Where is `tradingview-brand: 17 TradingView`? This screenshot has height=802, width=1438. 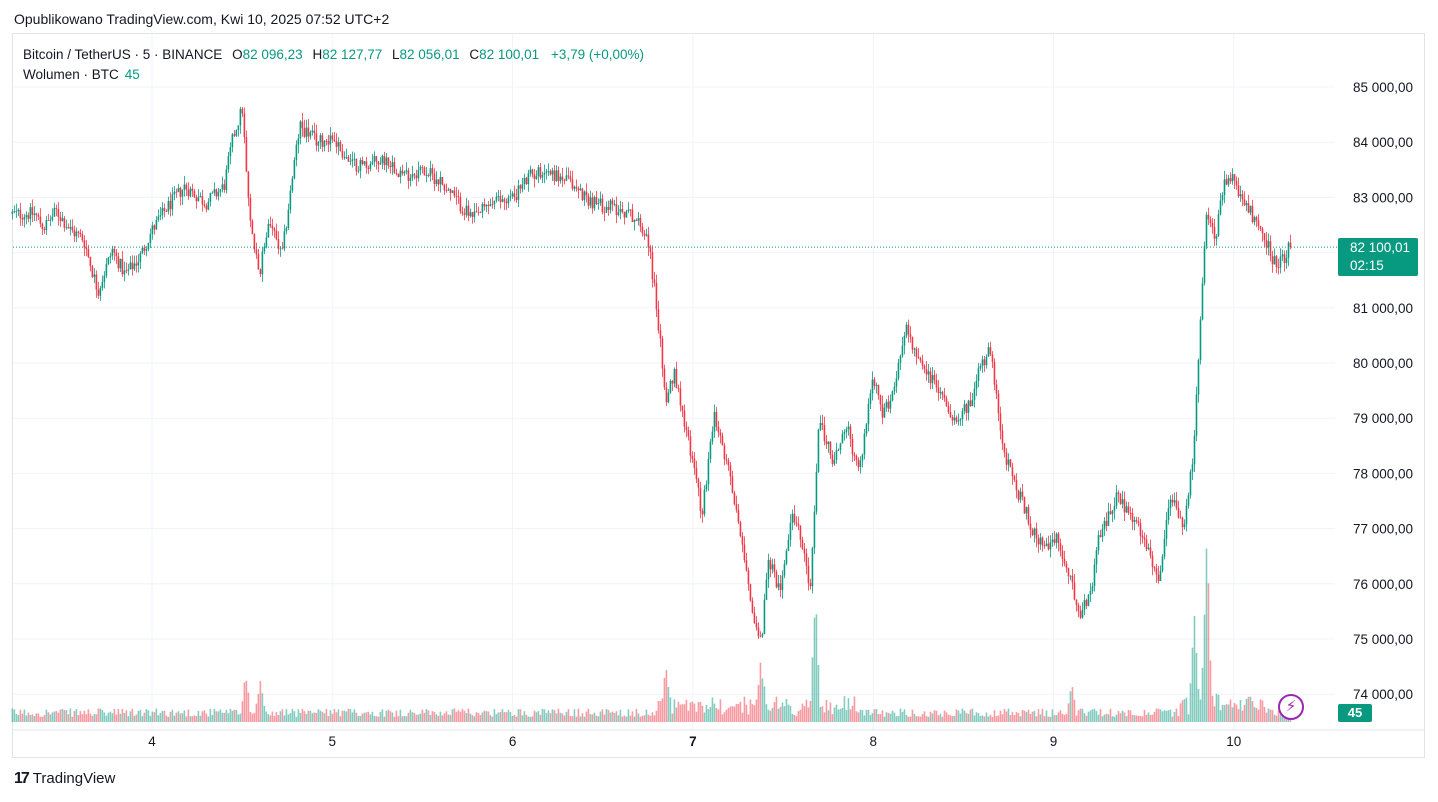 tradingview-brand: 17 TradingView is located at coordinates (64, 779).